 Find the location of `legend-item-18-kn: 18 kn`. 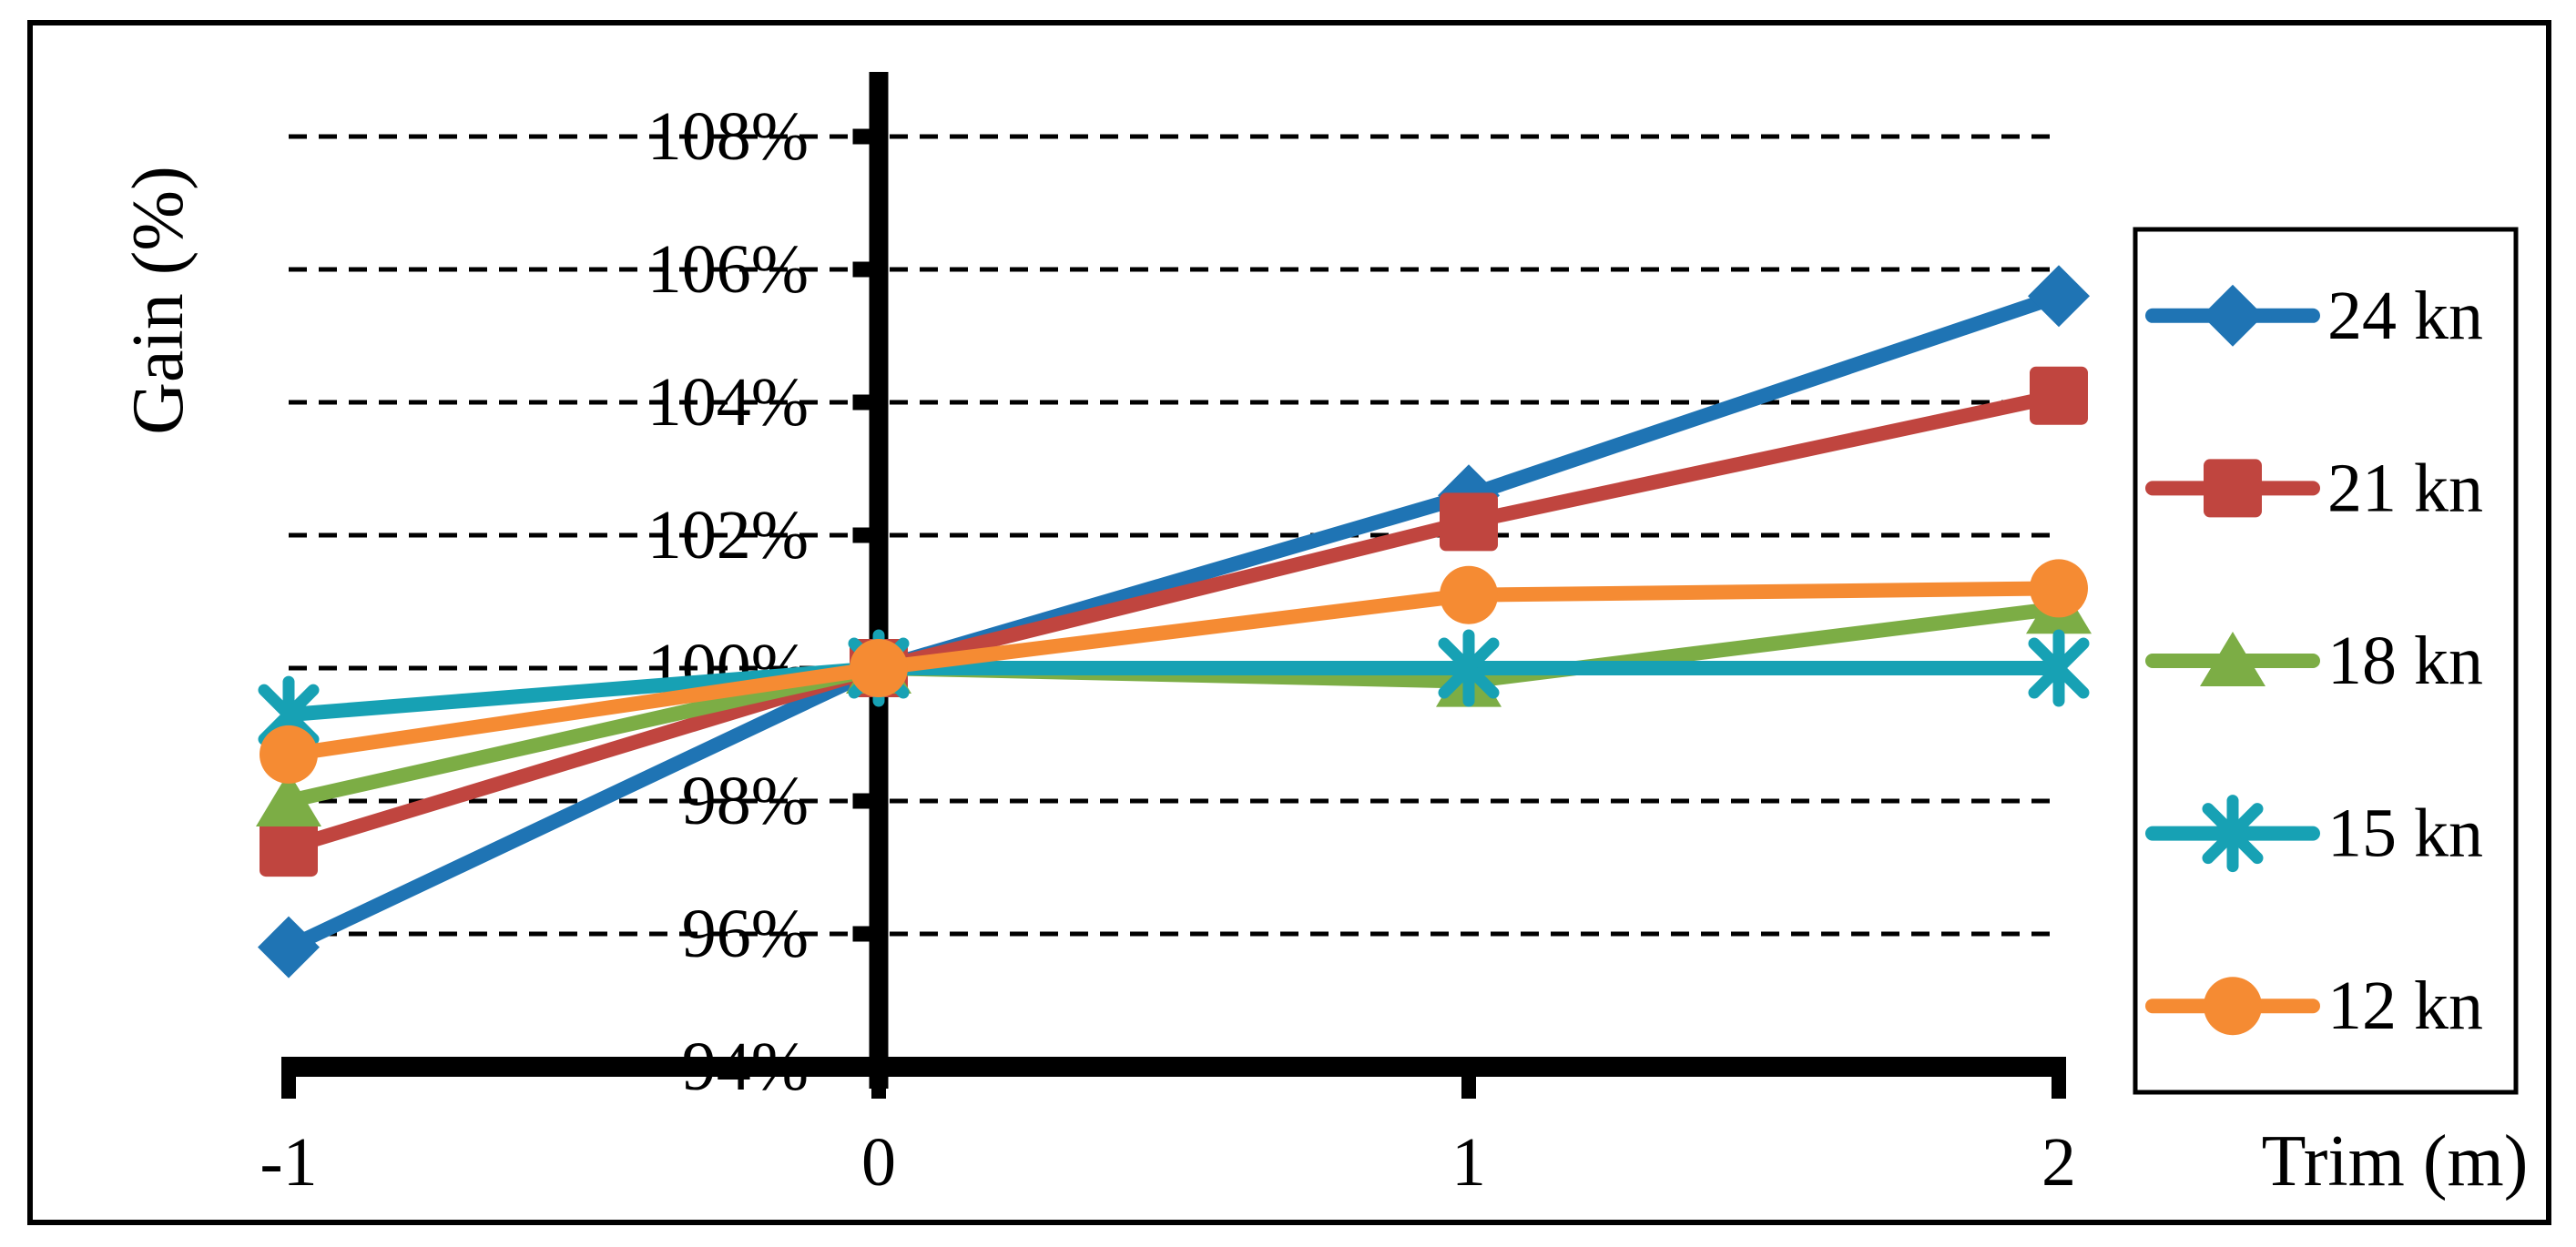

legend-item-18-kn: 18 kn is located at coordinates (2314, 661).